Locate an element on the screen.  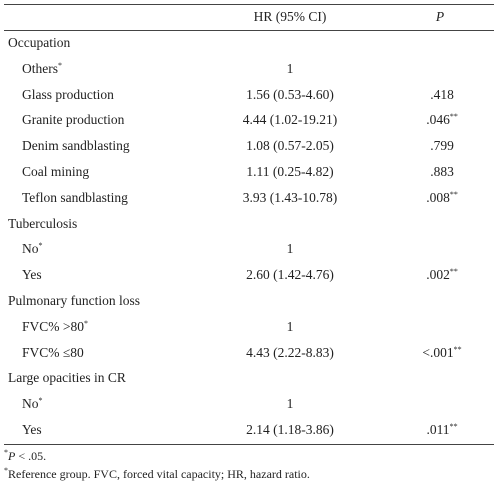
row-label-text: Denim sandblasting is located at coordinates (76, 146).